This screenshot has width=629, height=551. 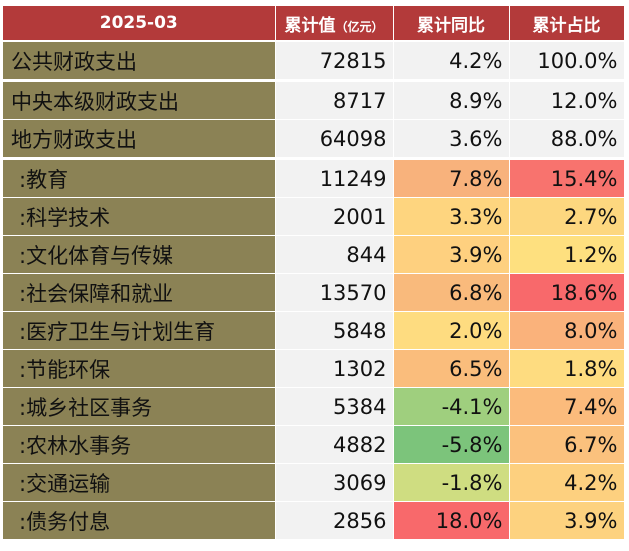 I want to click on row-name: :医疗卫生与计划生育, so click(x=139, y=330).